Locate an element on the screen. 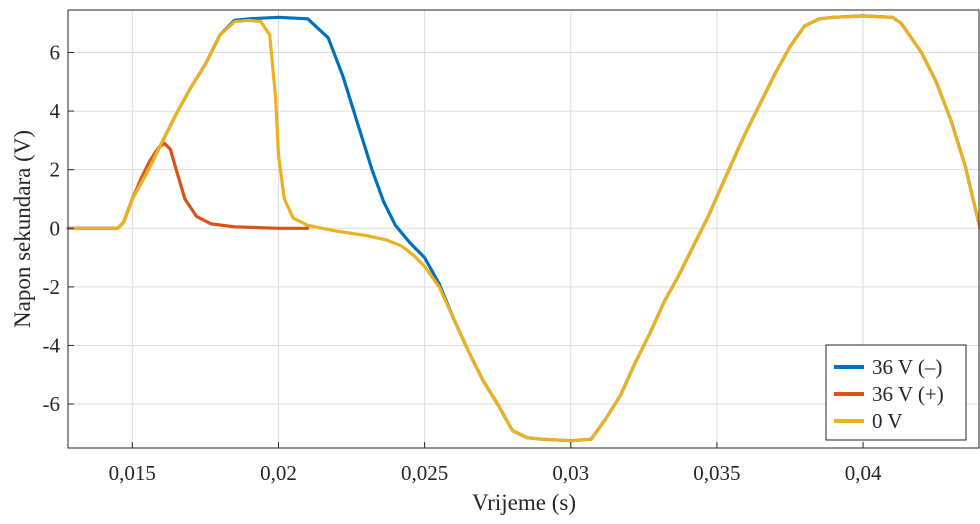  legend-label: 36 V (+) is located at coordinates (908, 394).